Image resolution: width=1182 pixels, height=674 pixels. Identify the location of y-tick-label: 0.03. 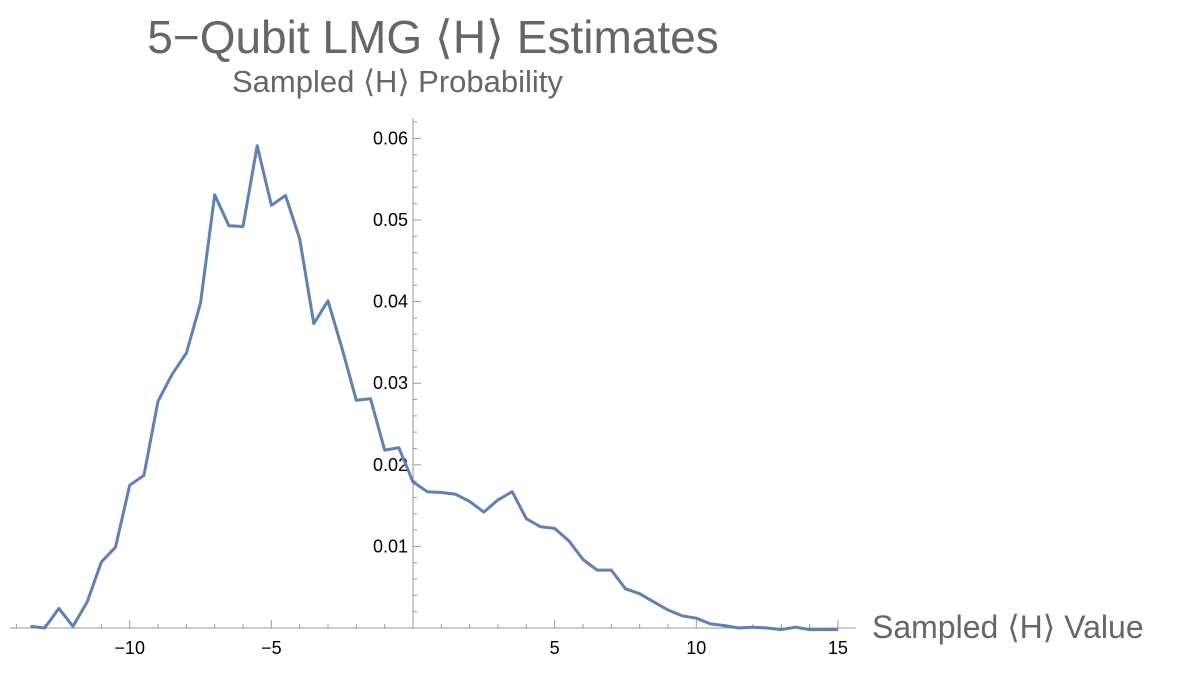
(390, 383).